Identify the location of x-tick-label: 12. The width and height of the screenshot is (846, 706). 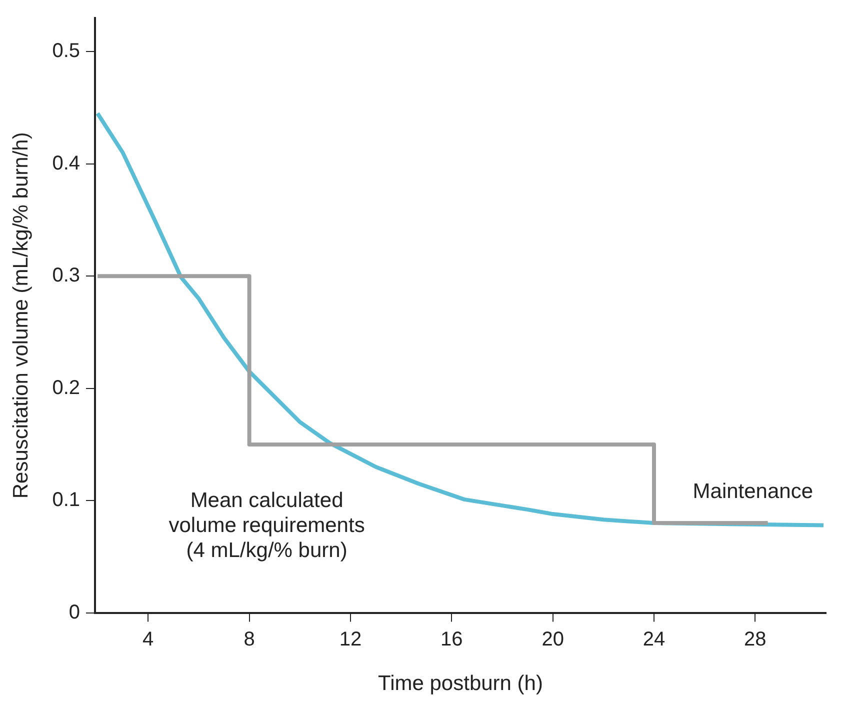
(350, 639).